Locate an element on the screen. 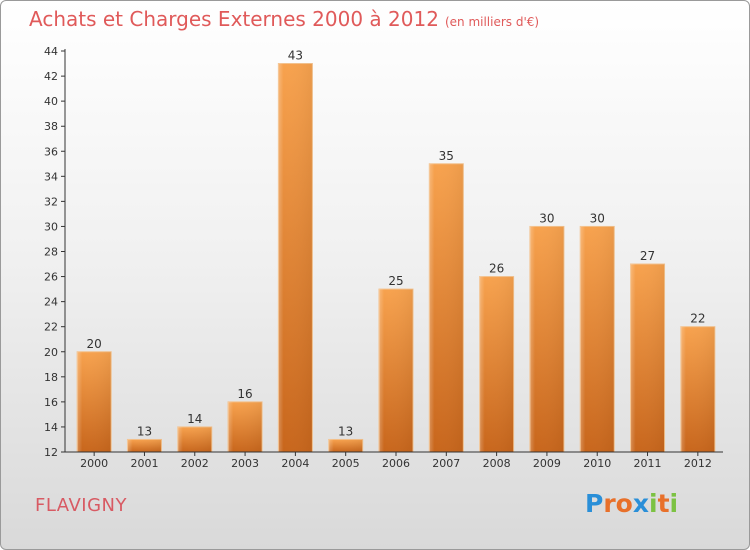  bar-shine-2007 is located at coordinates (446, 307).